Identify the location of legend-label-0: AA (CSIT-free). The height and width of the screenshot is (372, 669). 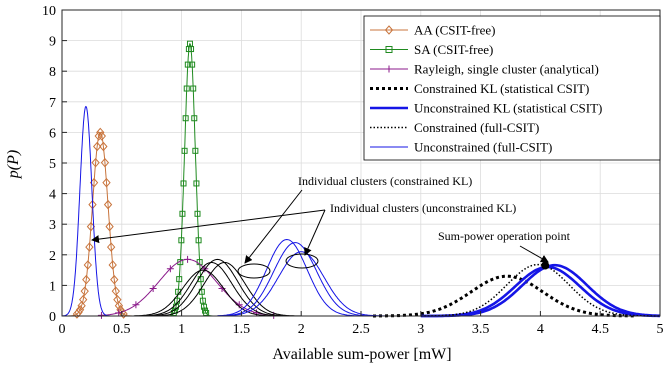
(454, 30).